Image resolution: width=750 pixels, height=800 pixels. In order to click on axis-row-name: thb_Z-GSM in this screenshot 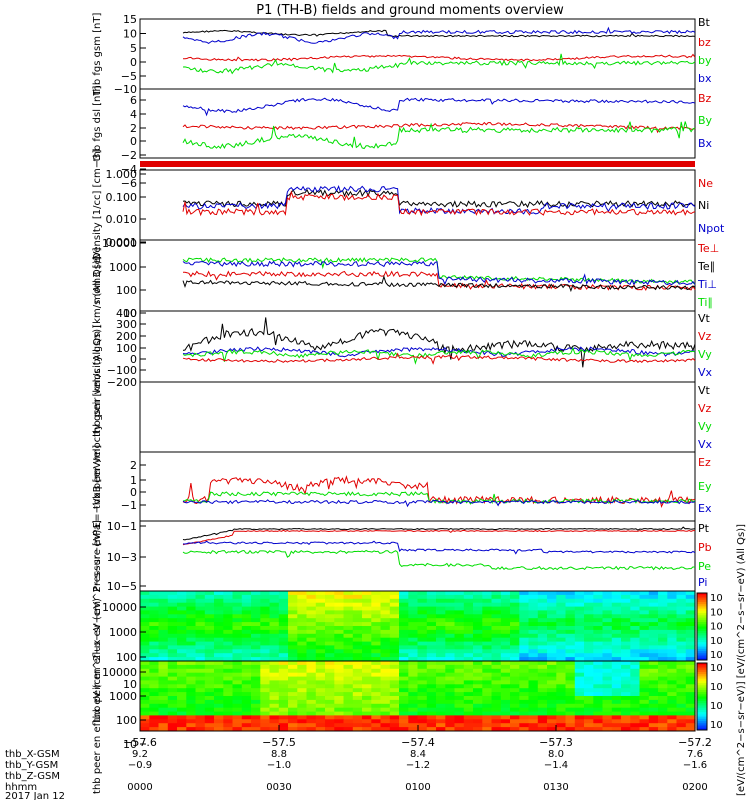, I will do `click(32, 776)`.